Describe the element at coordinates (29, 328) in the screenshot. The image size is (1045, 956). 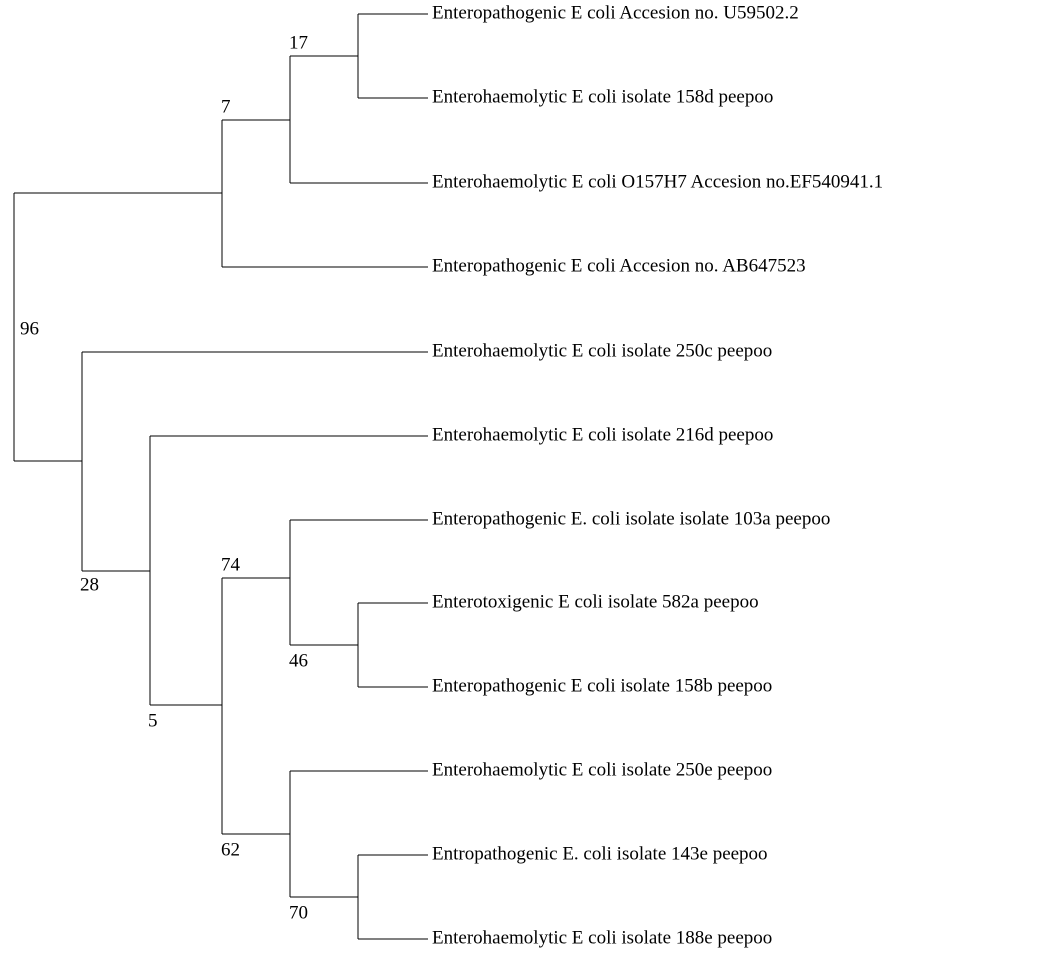
I see `bootstrap-value: 96` at that location.